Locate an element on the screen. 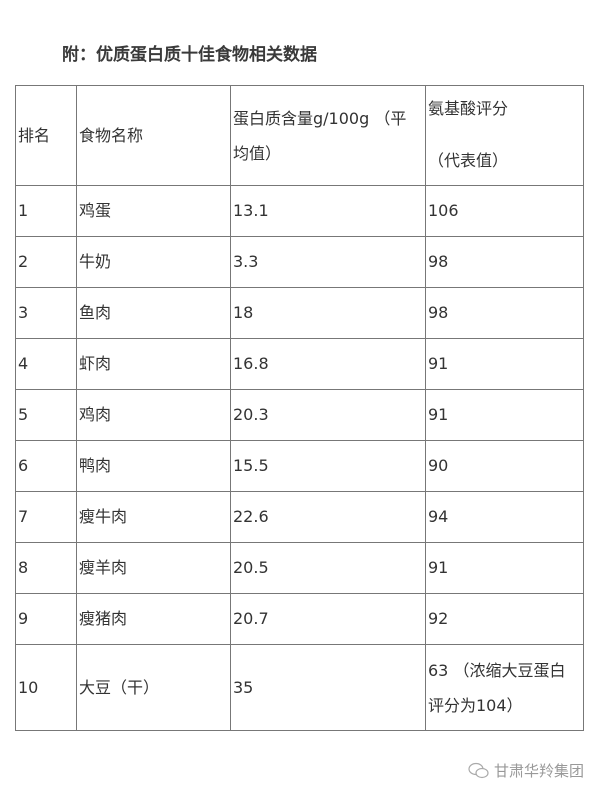 Image resolution: width=600 pixels, height=797 pixels. table-row: 1 鸡蛋 13.1 106 is located at coordinates (299, 211).